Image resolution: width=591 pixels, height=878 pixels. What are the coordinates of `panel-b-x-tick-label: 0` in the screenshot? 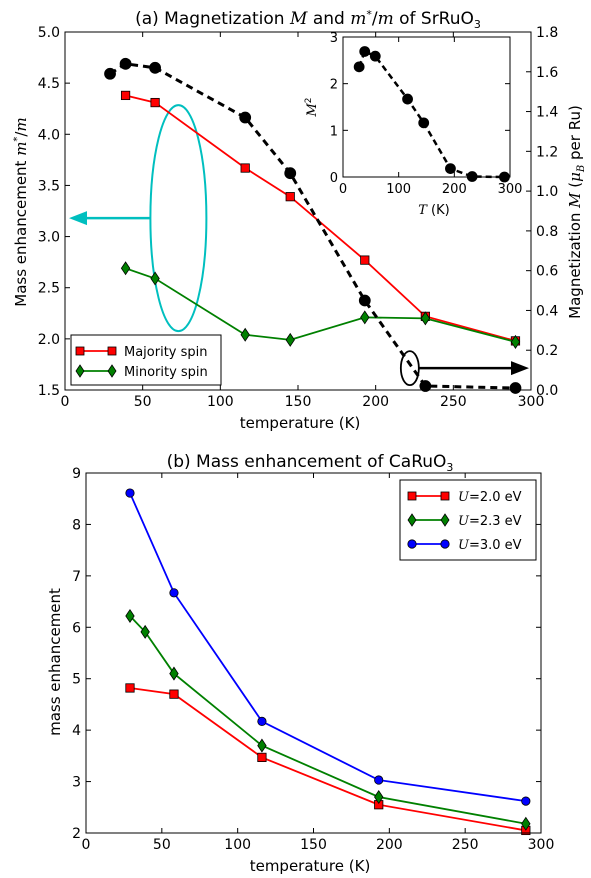 It's located at (86, 845).